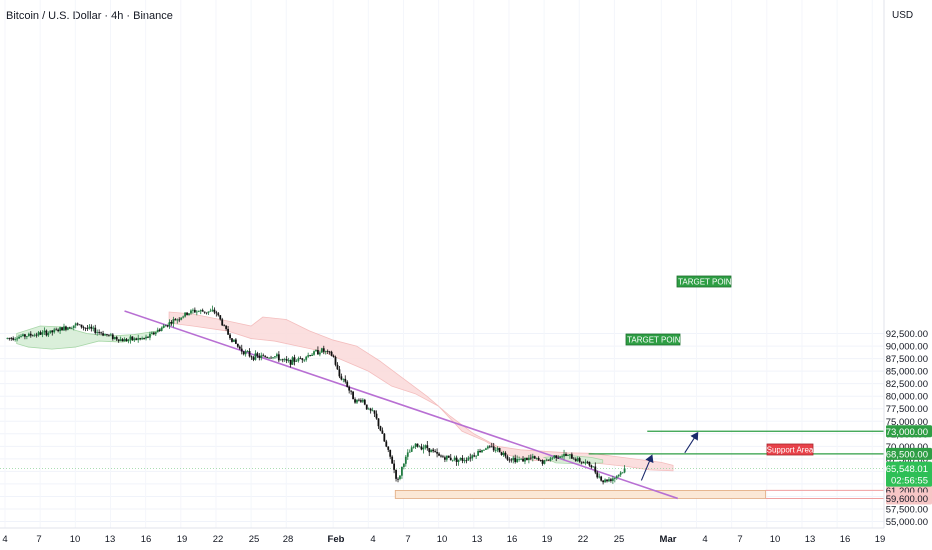  I want to click on time-tick-label: 13, so click(110, 539).